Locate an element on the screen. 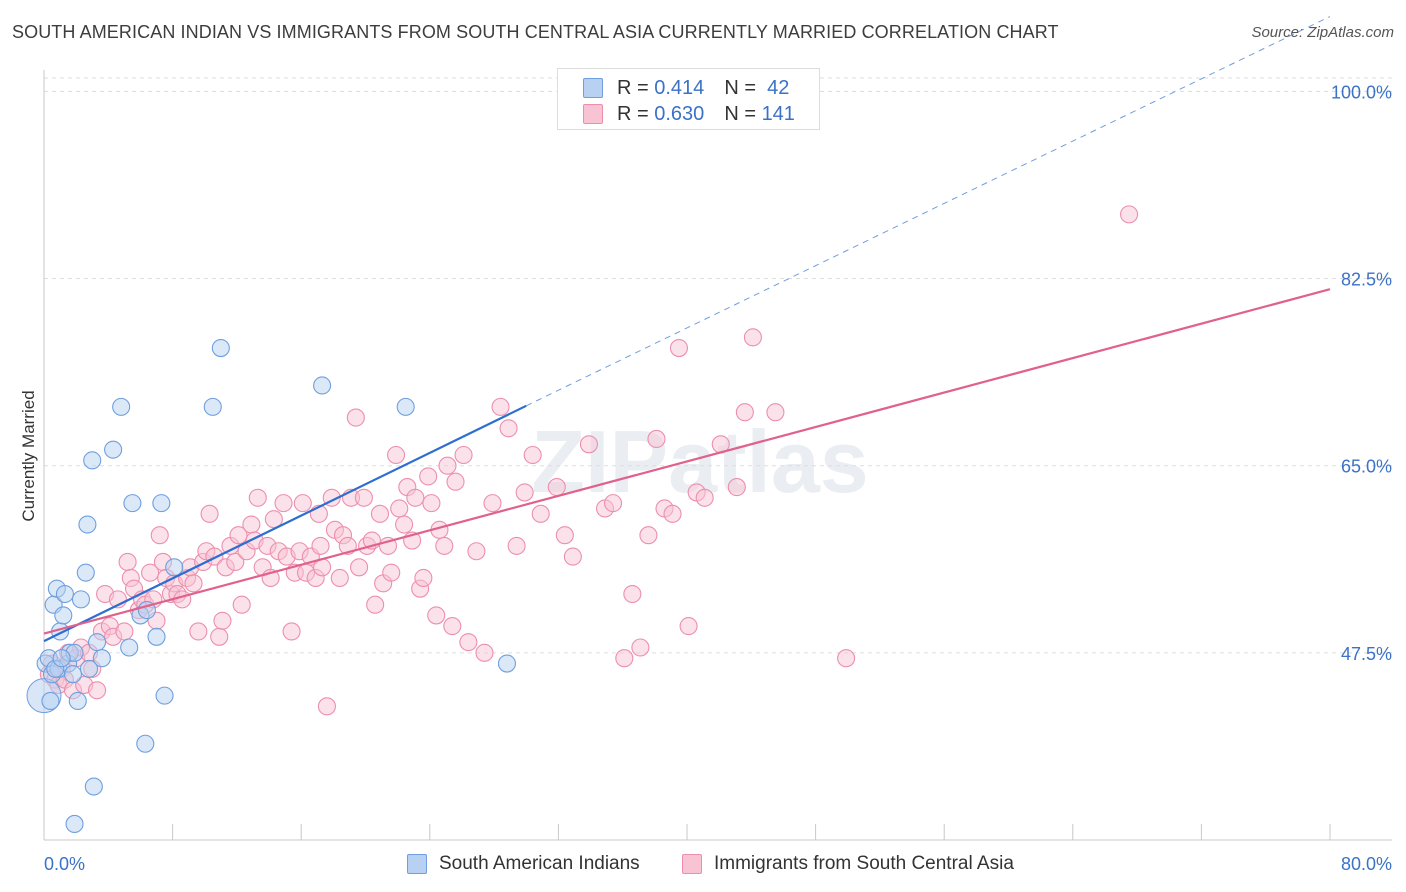 The width and height of the screenshot is (1406, 892). legend-item-pink: Immigrants from South Central Asia is located at coordinates (848, 864).